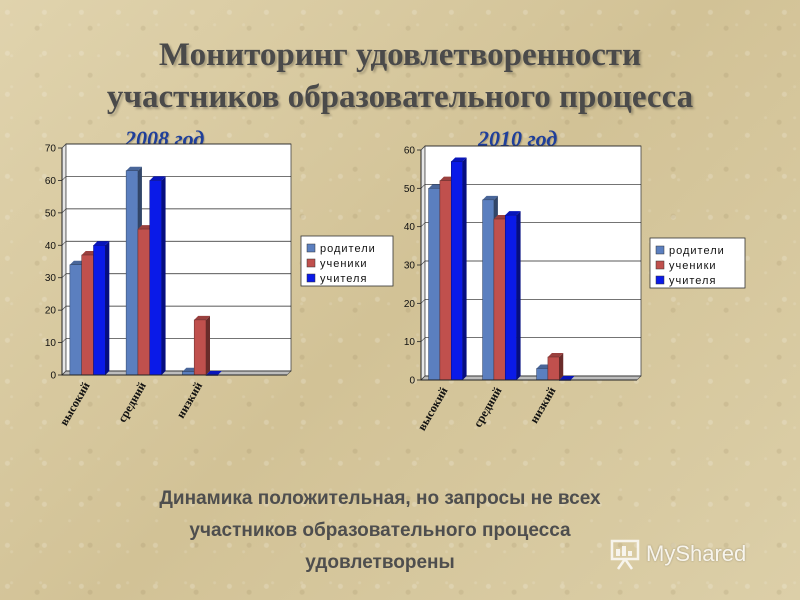  What do you see at coordinates (510, 297) in the screenshot?
I see `bar-учителя-средний` at bounding box center [510, 297].